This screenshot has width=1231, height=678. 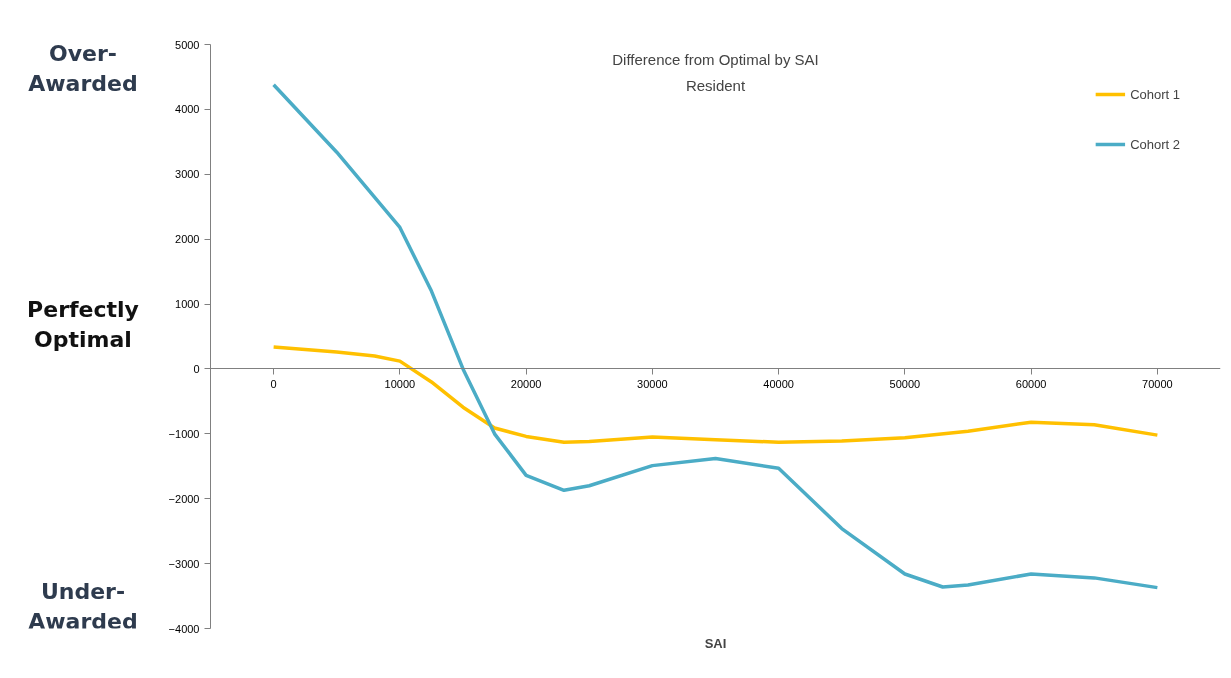 I want to click on y-tick-label: 0, so click(x=196, y=368).